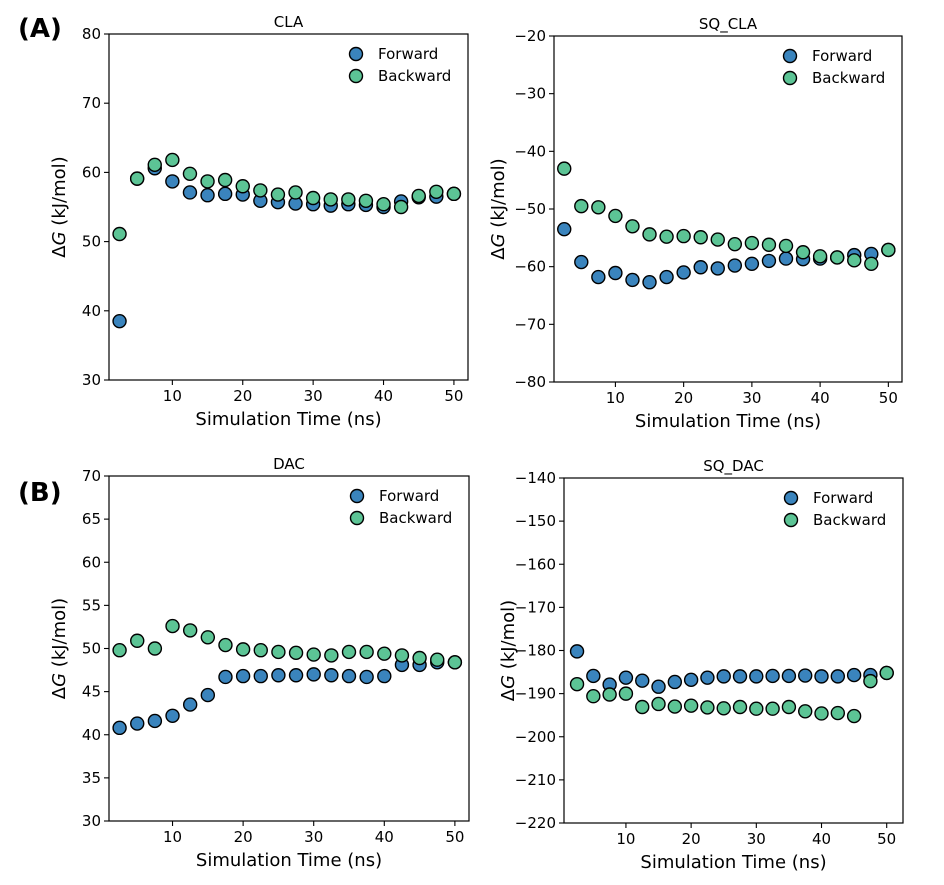 The width and height of the screenshot is (944, 885). Describe the element at coordinates (91, 476) in the screenshot. I see `y-tick-label: 70` at that location.